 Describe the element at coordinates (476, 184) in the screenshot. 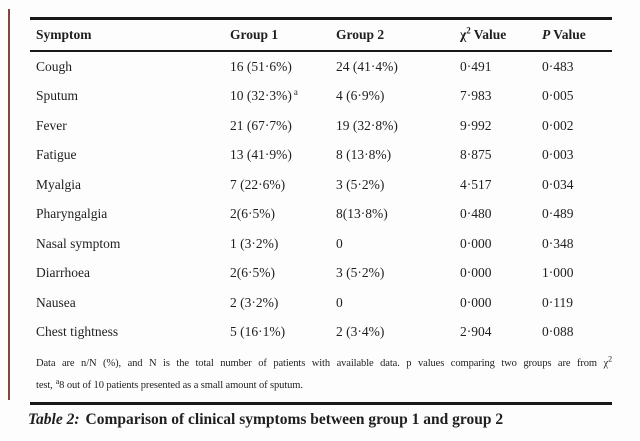

I see `chi-value-cell: 4·517` at that location.